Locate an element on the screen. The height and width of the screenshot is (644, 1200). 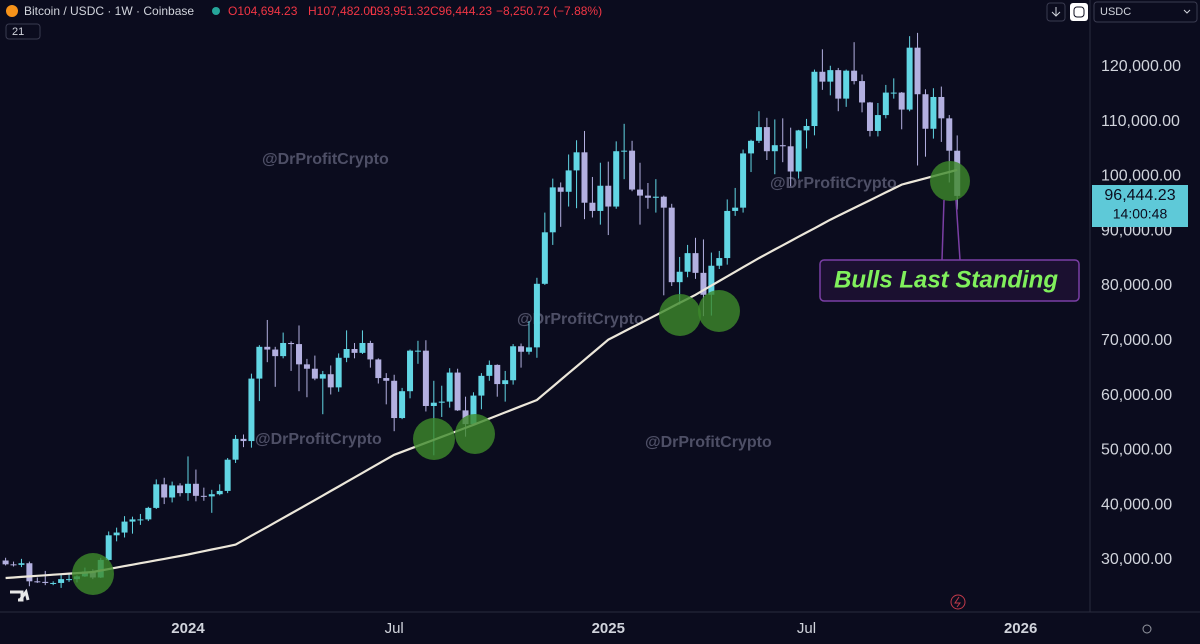
indicator-box is located at coordinates (23, 31).